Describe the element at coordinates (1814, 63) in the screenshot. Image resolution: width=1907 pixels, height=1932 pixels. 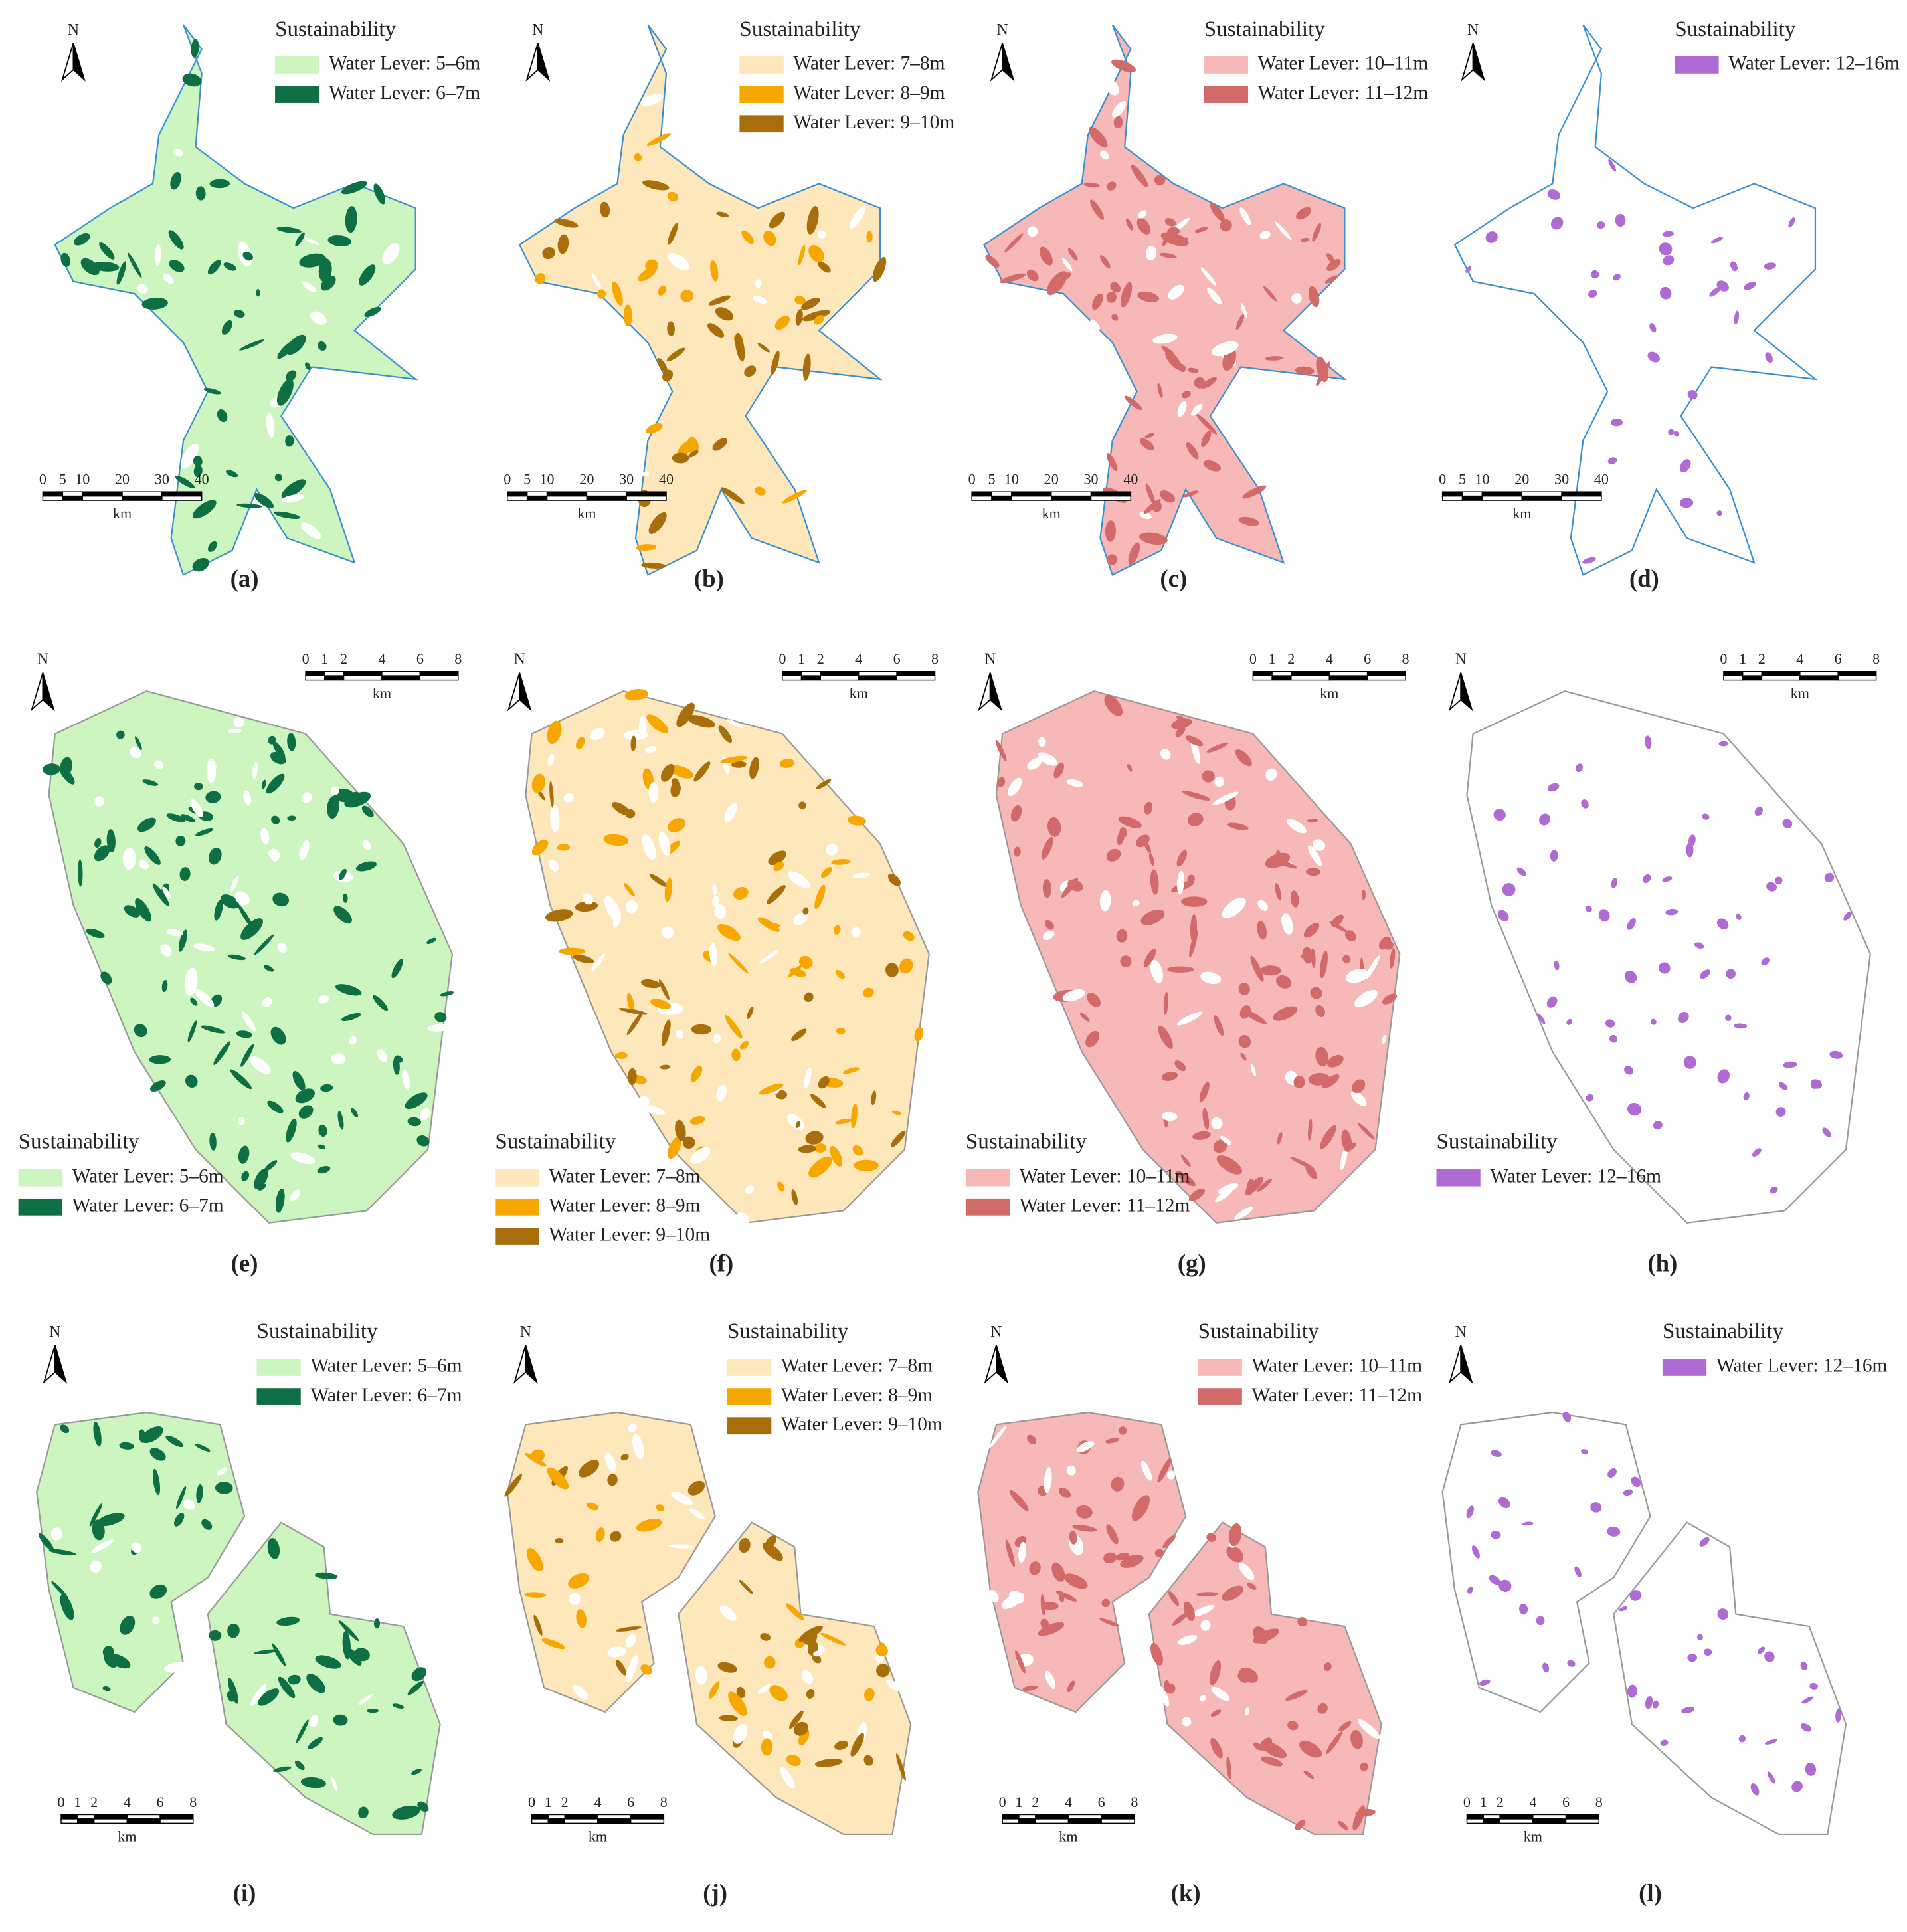
I see `legend-label: Water Lever: 12–16m` at that location.